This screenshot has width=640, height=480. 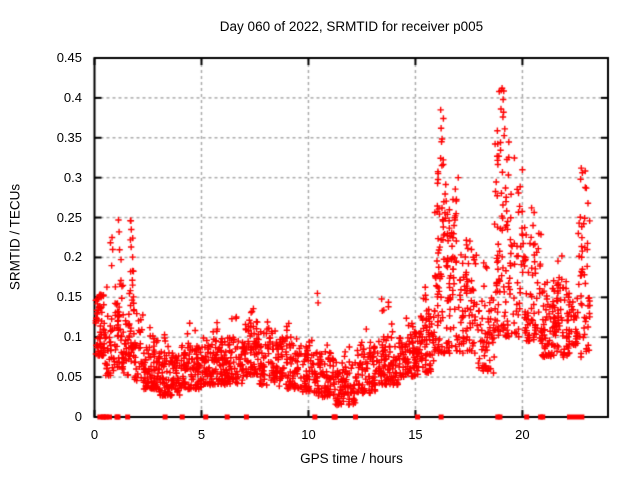 What do you see at coordinates (69, 137) in the screenshot?
I see `y-tick-label: 0.35` at bounding box center [69, 137].